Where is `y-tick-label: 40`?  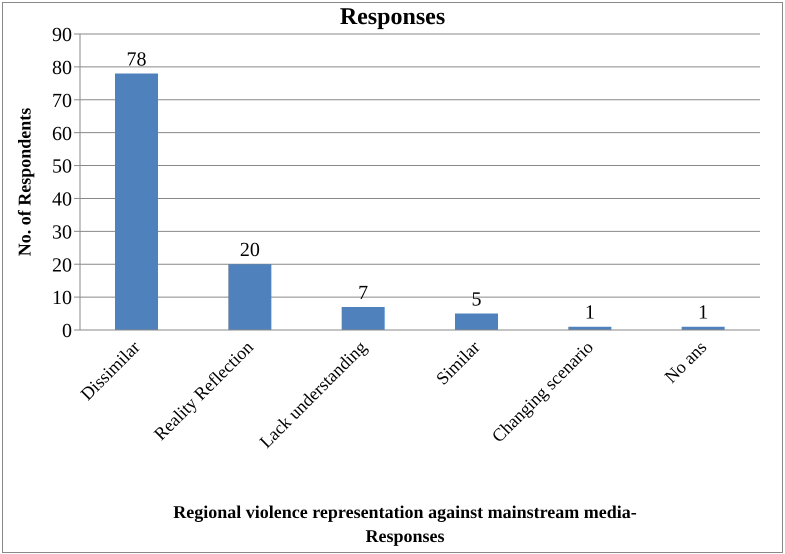 y-tick-label: 40 is located at coordinates (62, 199).